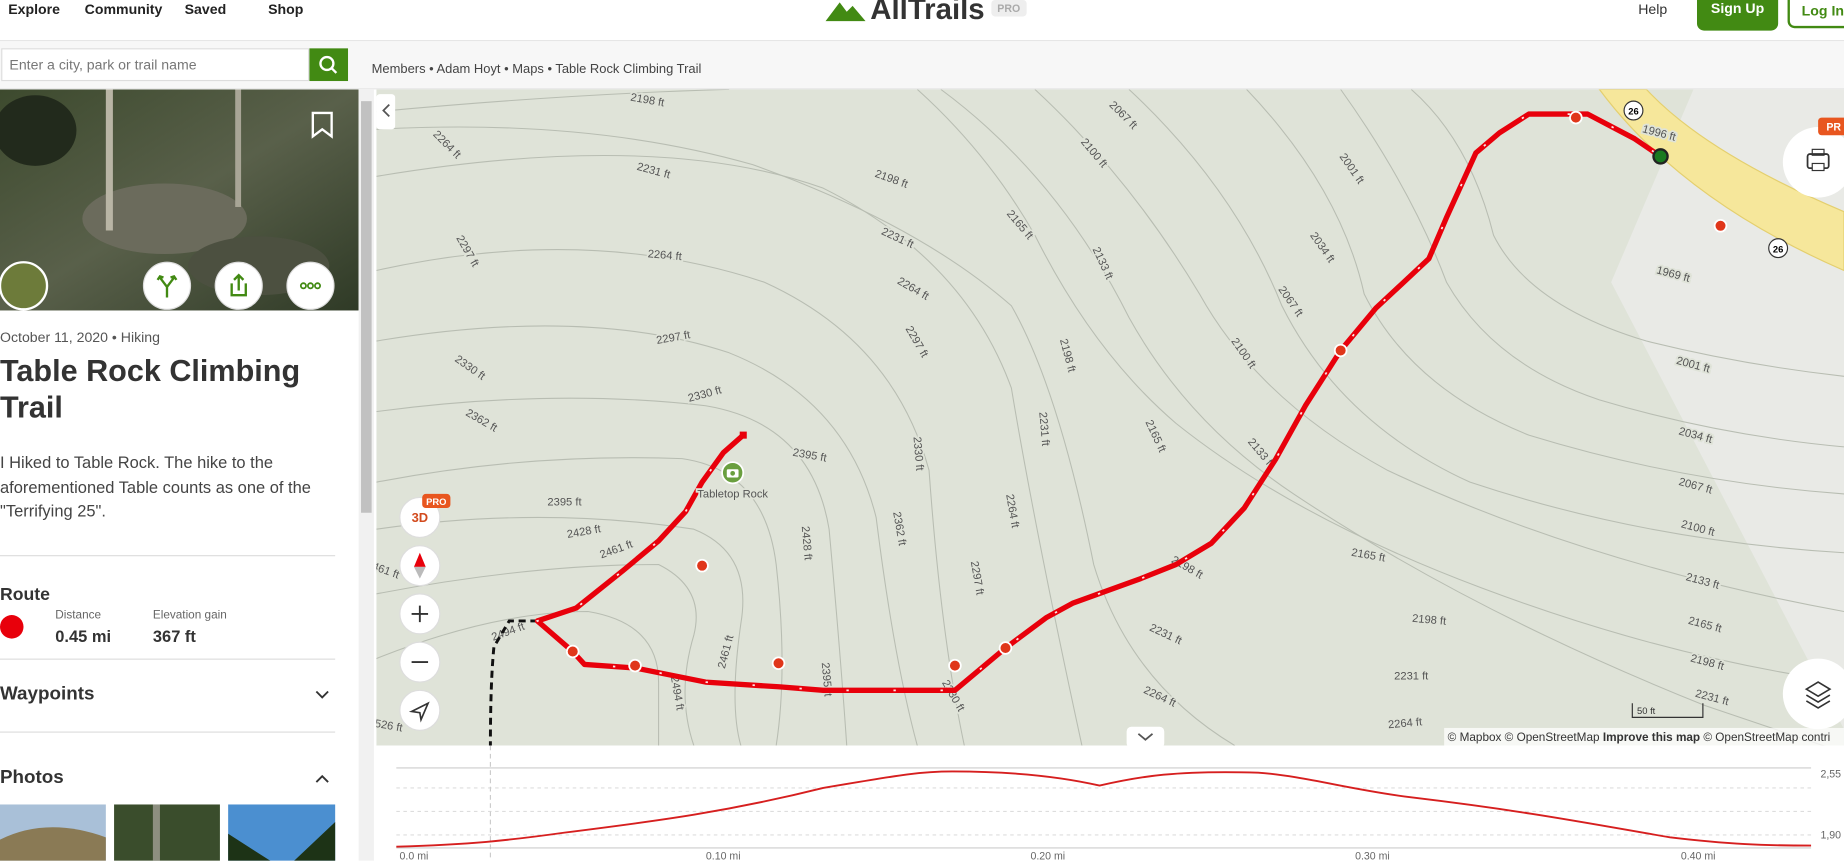 The width and height of the screenshot is (1844, 861). Describe the element at coordinates (420, 517) in the screenshot. I see `map-3d-button: 3D` at that location.